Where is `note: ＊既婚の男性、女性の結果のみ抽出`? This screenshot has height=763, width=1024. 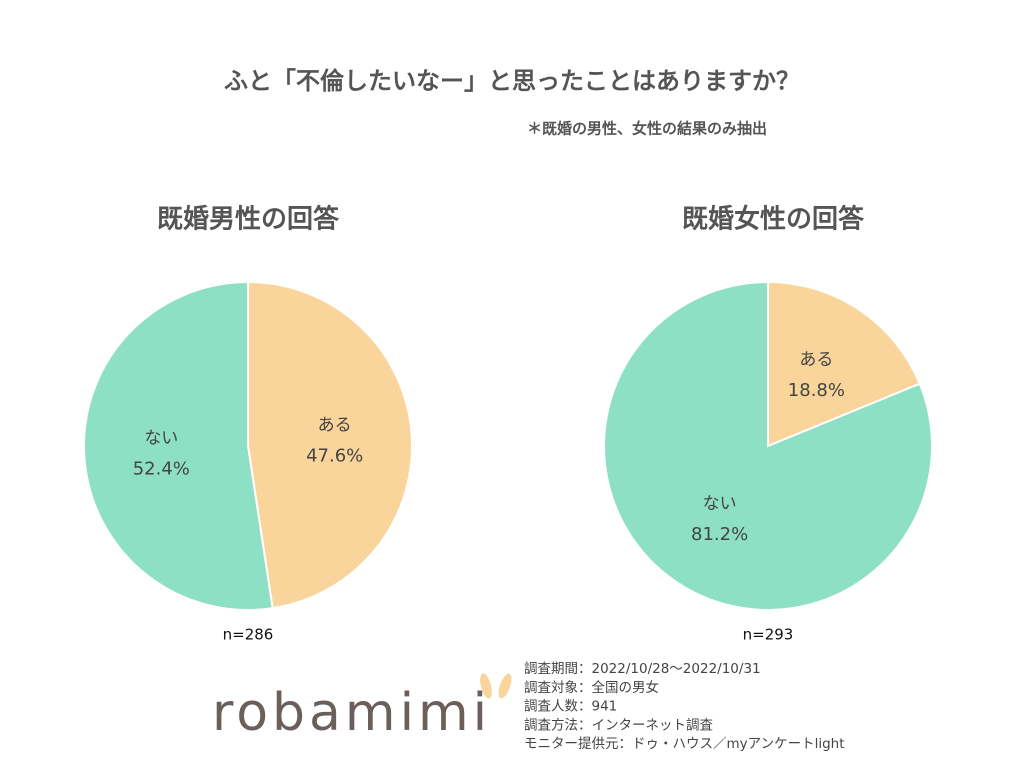
note: ＊既婚の男性、女性の結果のみ抽出 is located at coordinates (647, 129).